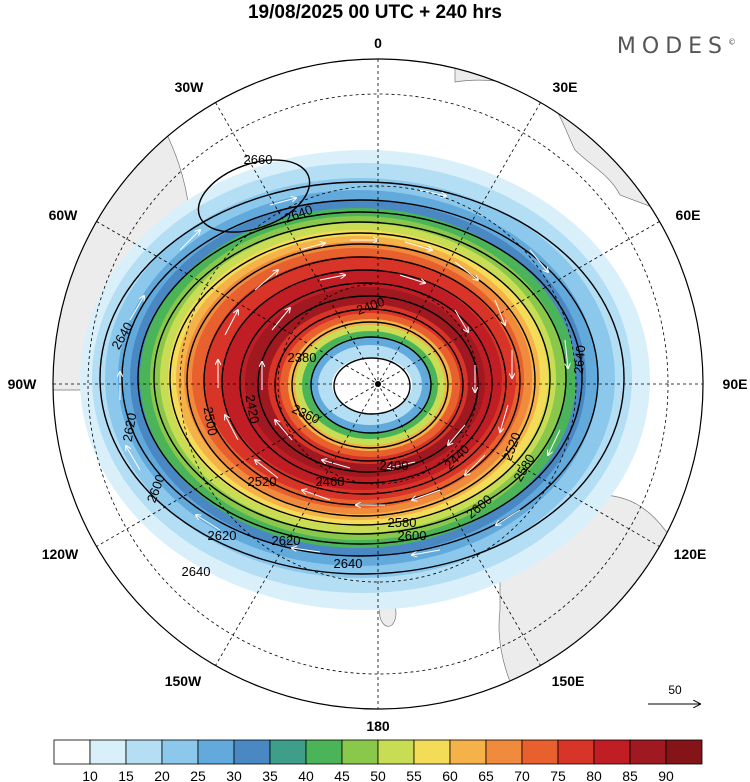  I want to click on lon-label-60w: 60W, so click(64, 215).